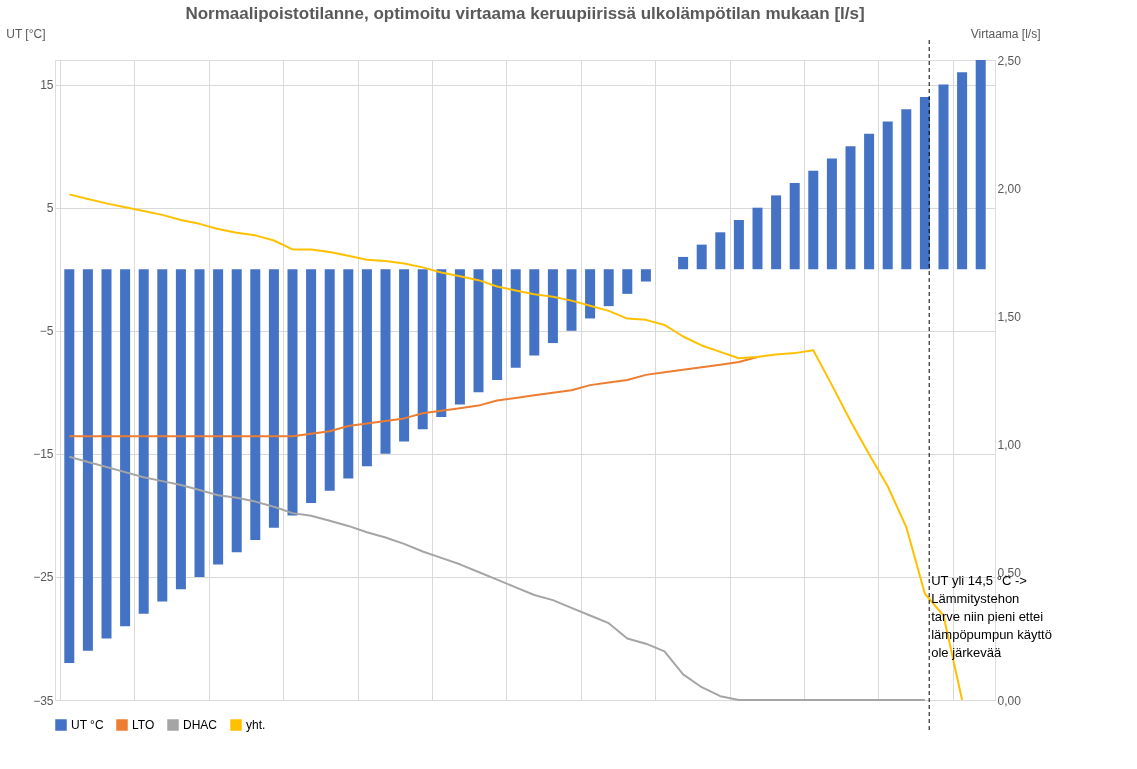  Describe the element at coordinates (43, 454) in the screenshot. I see `y-tick-label: −15` at that location.